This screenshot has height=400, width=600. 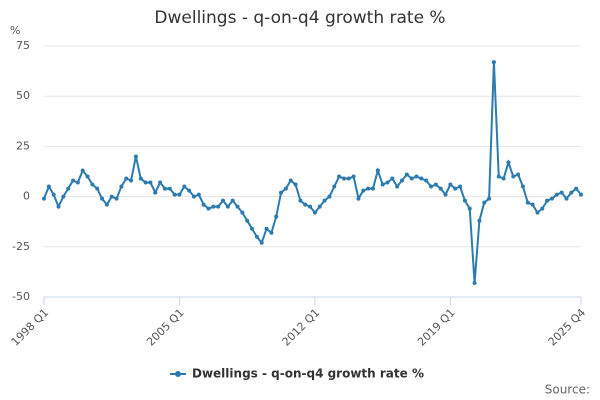 I want to click on legend-marker, so click(x=178, y=374).